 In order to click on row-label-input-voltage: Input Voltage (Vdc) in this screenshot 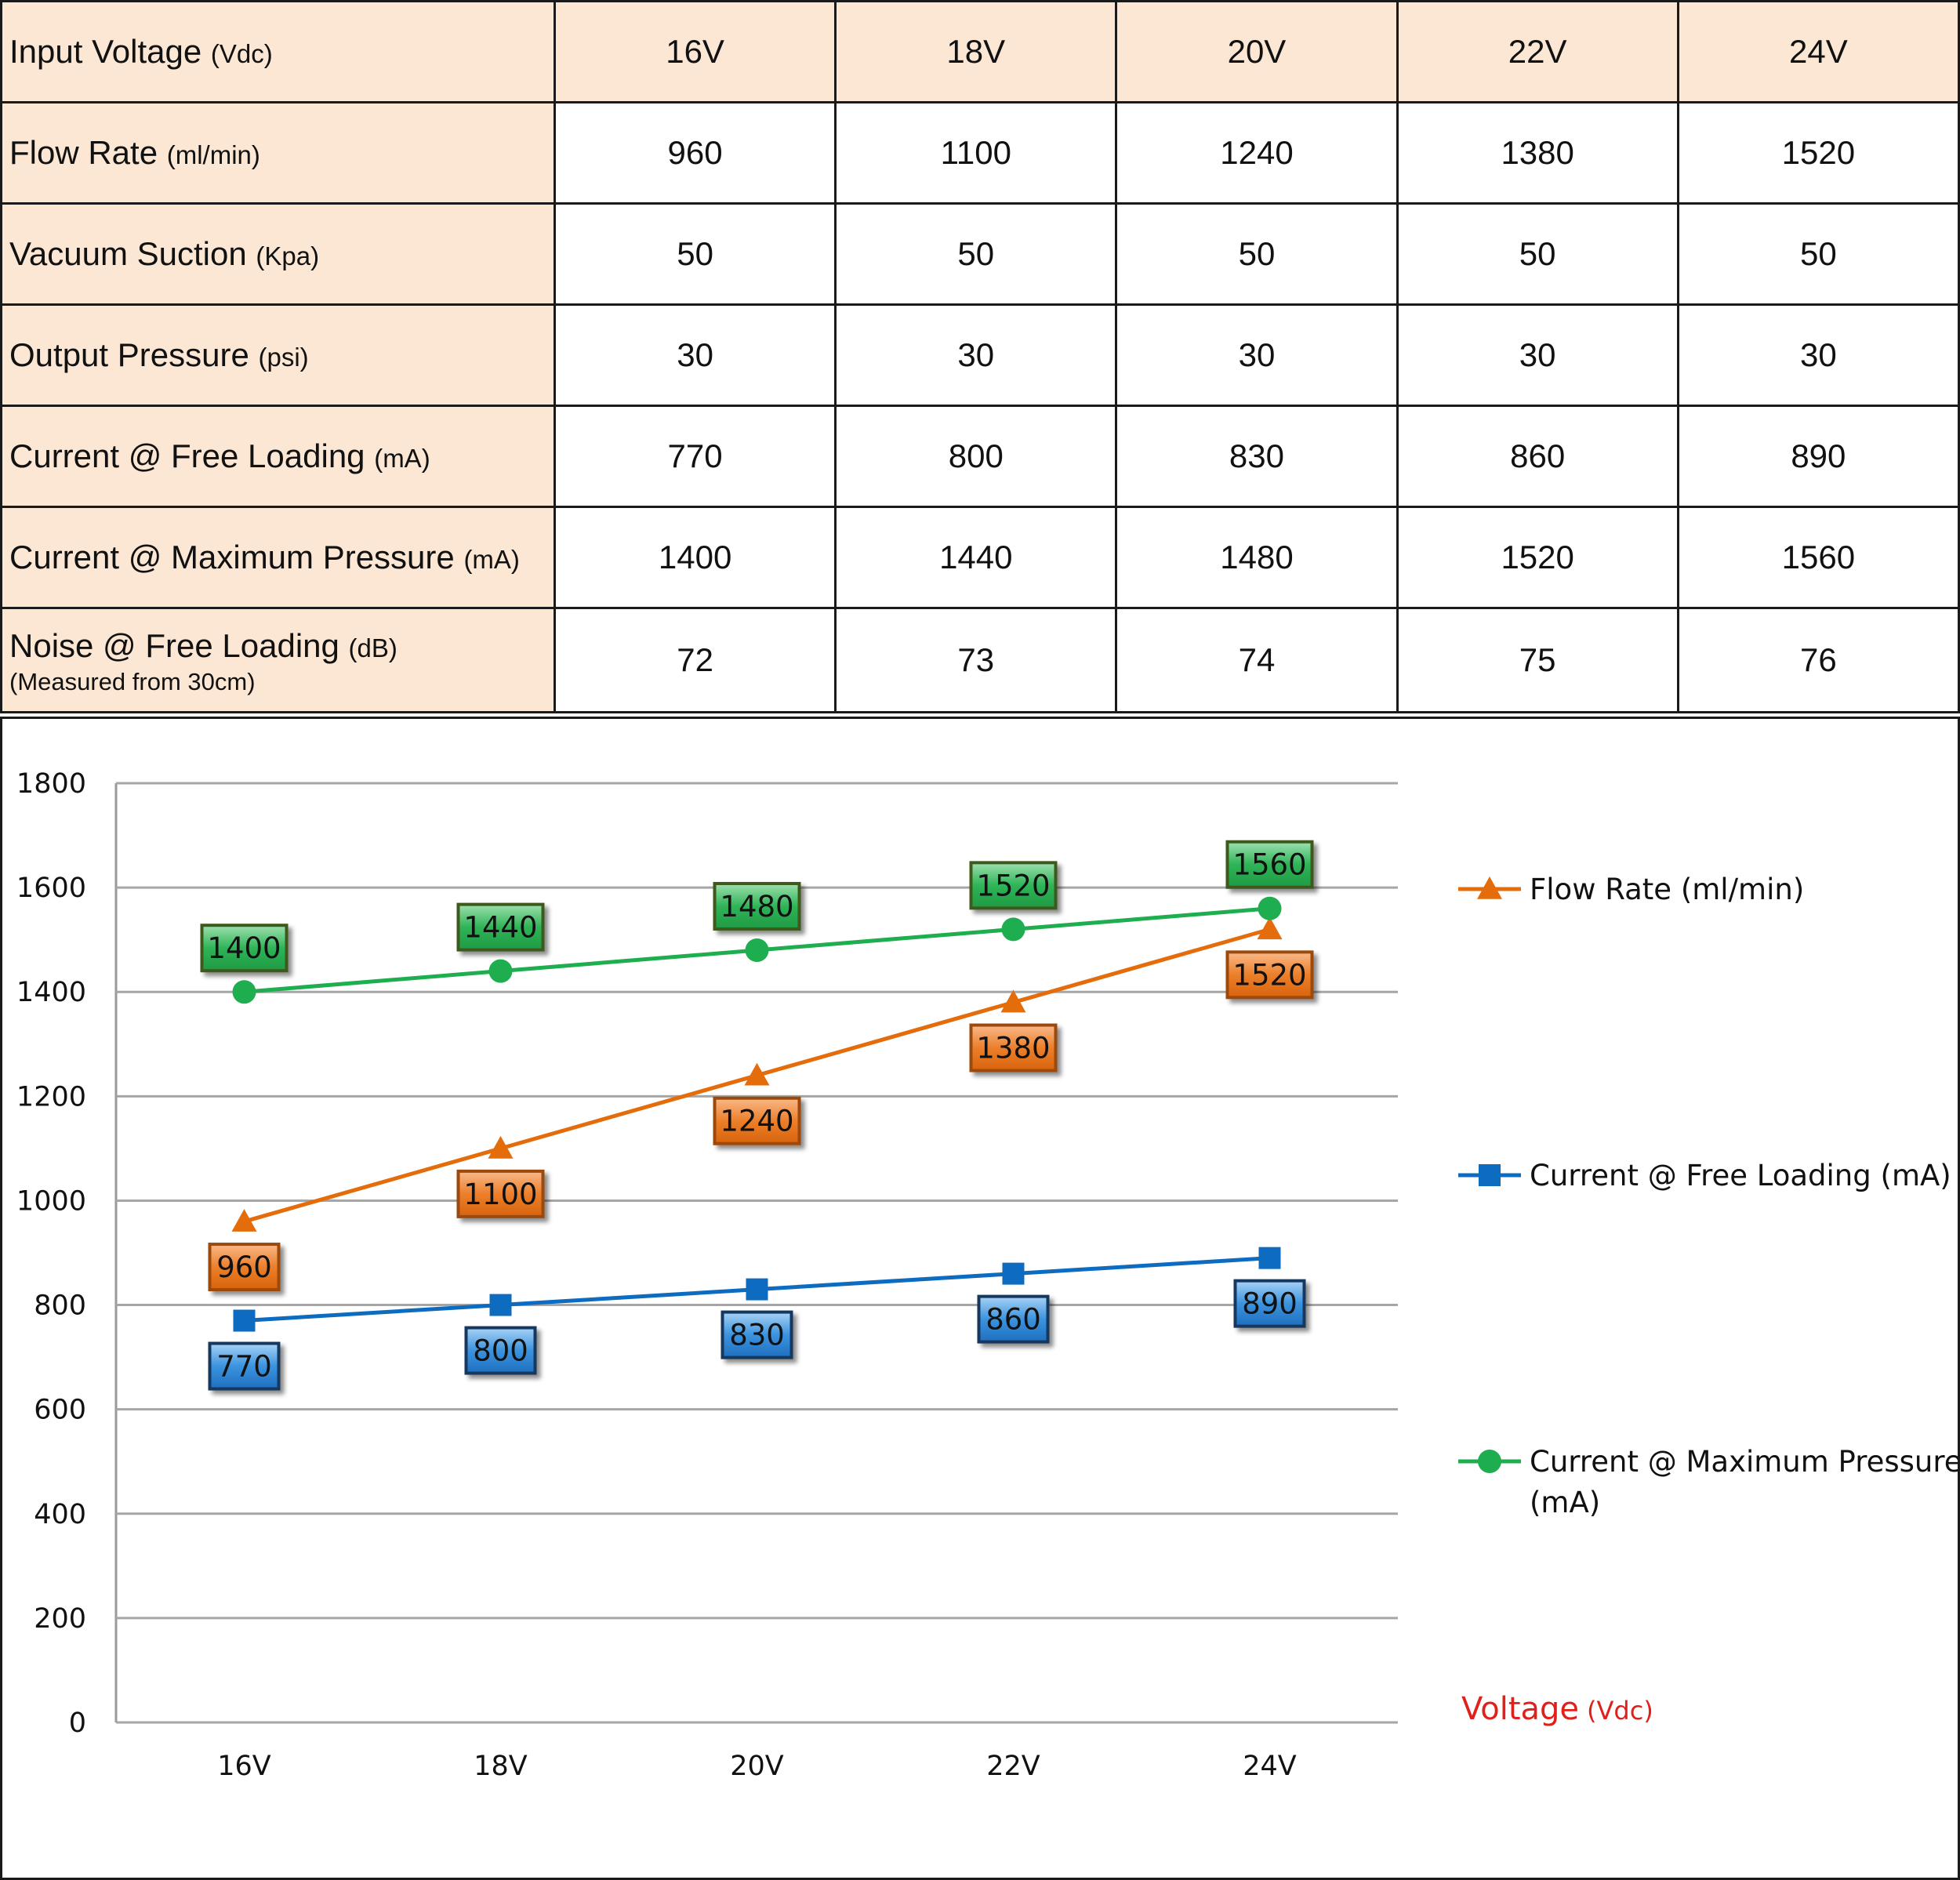, I will do `click(278, 52)`.